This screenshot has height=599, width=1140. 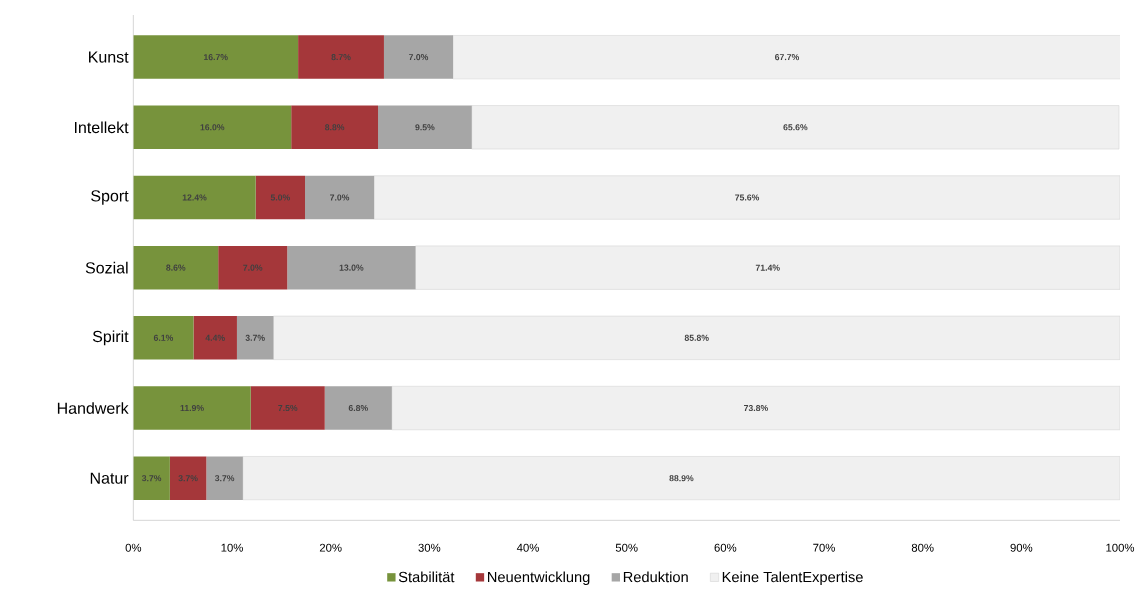 I want to click on y-tick-label: Natur, so click(x=109, y=478).